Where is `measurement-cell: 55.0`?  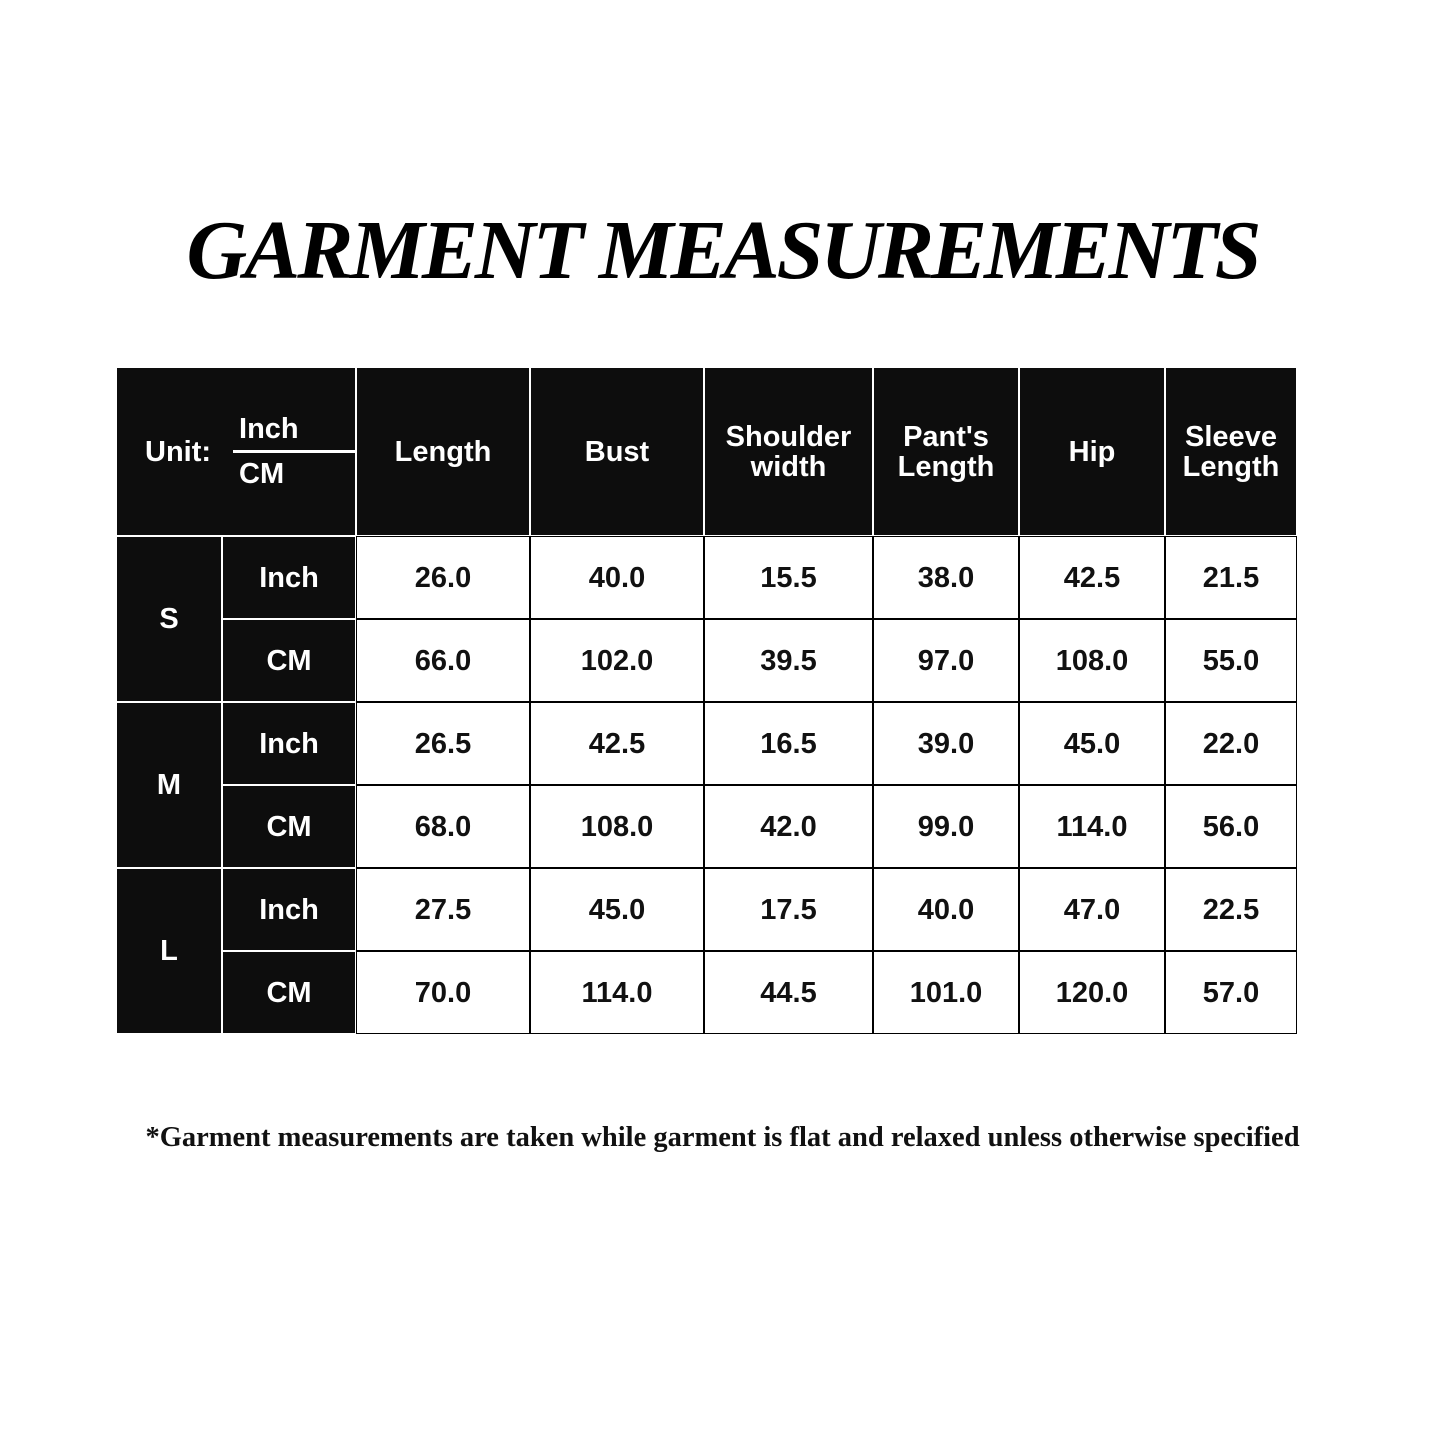 measurement-cell: 55.0 is located at coordinates (1231, 660).